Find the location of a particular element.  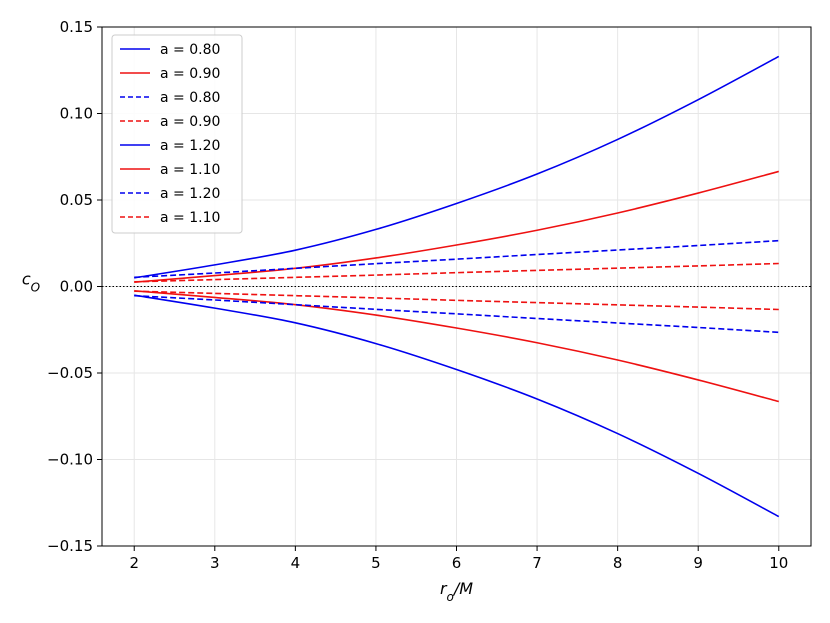

x-axis-label: ro/M is located at coordinates (456, 591).